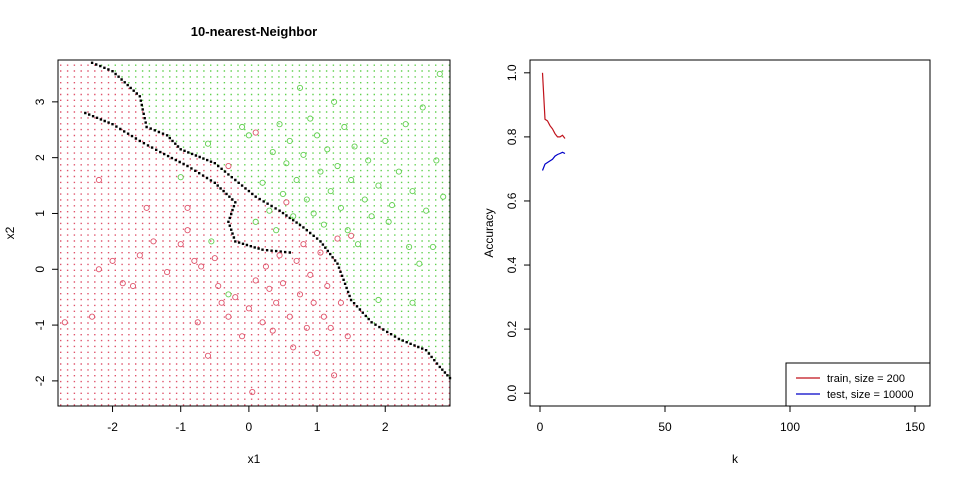 The height and width of the screenshot is (480, 960). Describe the element at coordinates (40, 101) in the screenshot. I see `y-tick-label: 3` at that location.